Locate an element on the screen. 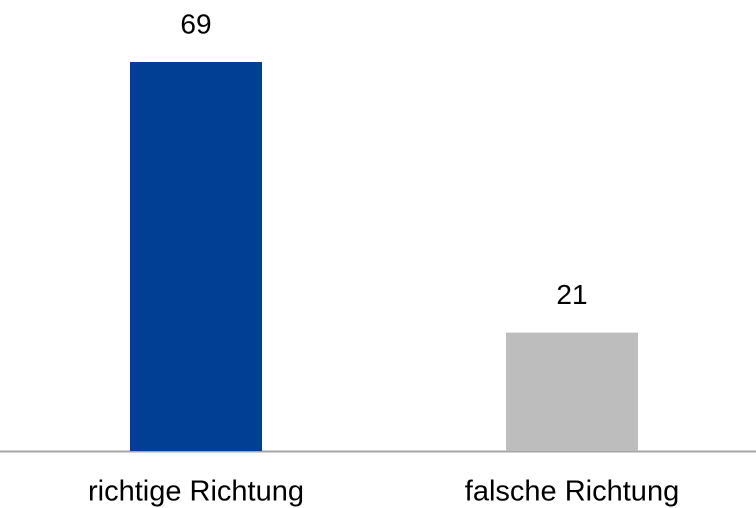 This screenshot has width=756, height=508. value-label: 21 is located at coordinates (571, 294).